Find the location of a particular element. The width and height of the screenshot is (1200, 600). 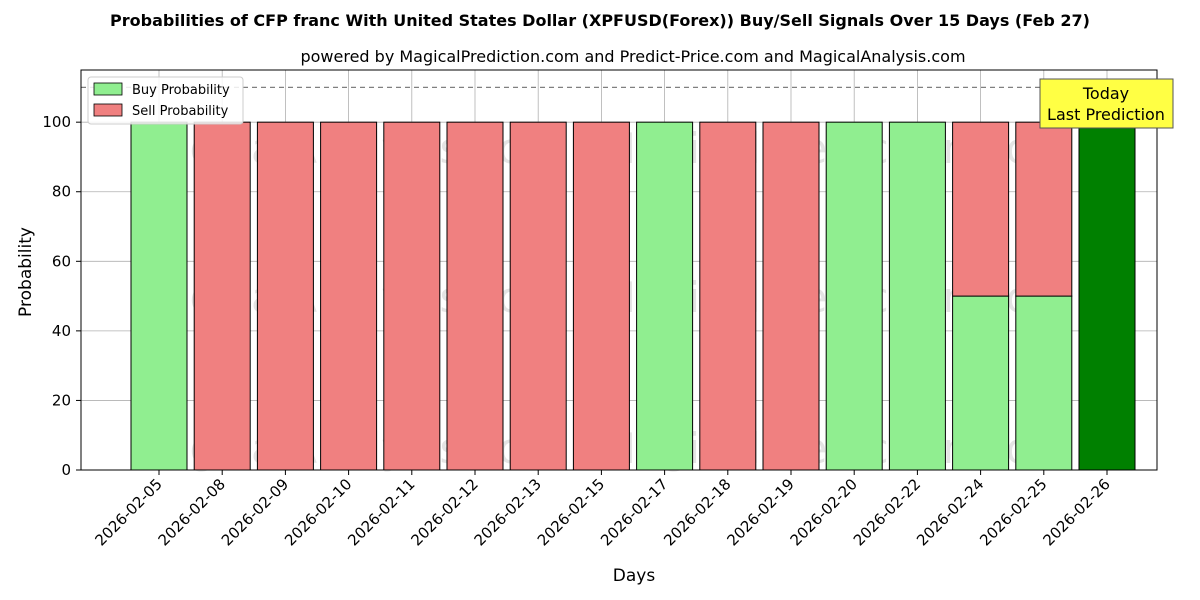

y-tick-label: 20 is located at coordinates (61, 400).